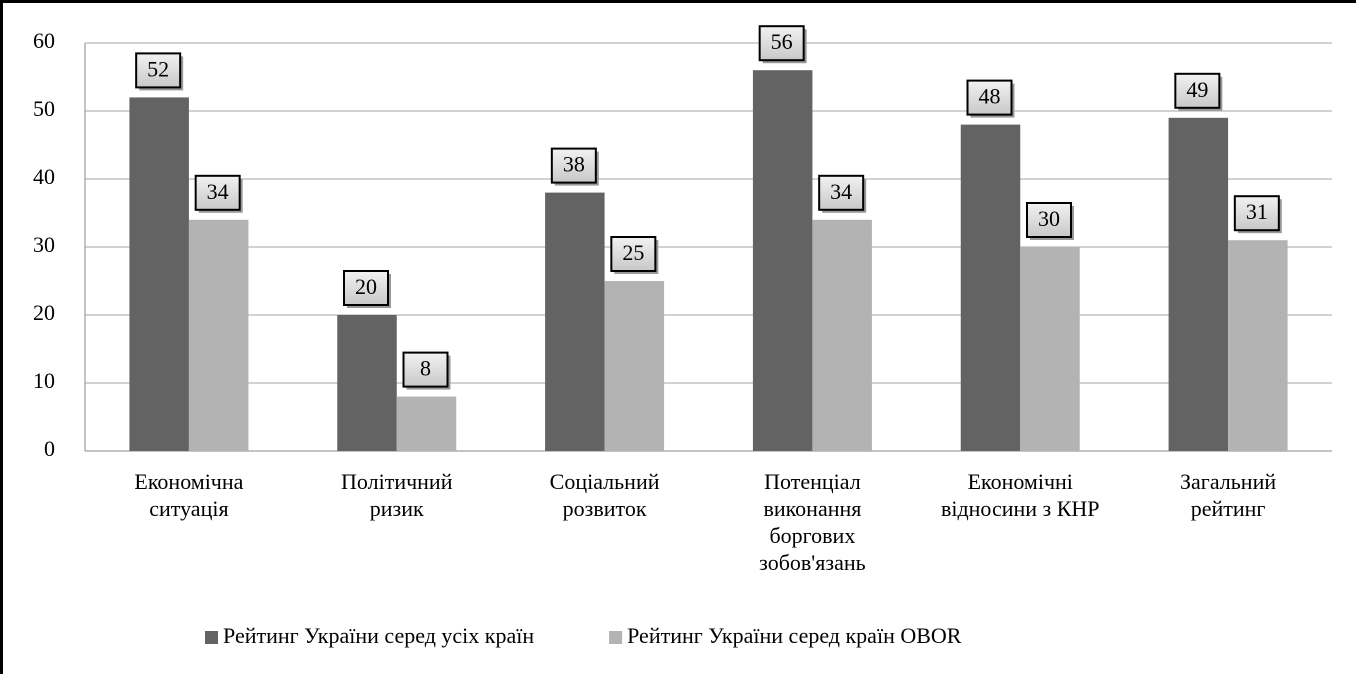 This screenshot has width=1356, height=674. I want to click on y-tick-label: 10, so click(44, 380).